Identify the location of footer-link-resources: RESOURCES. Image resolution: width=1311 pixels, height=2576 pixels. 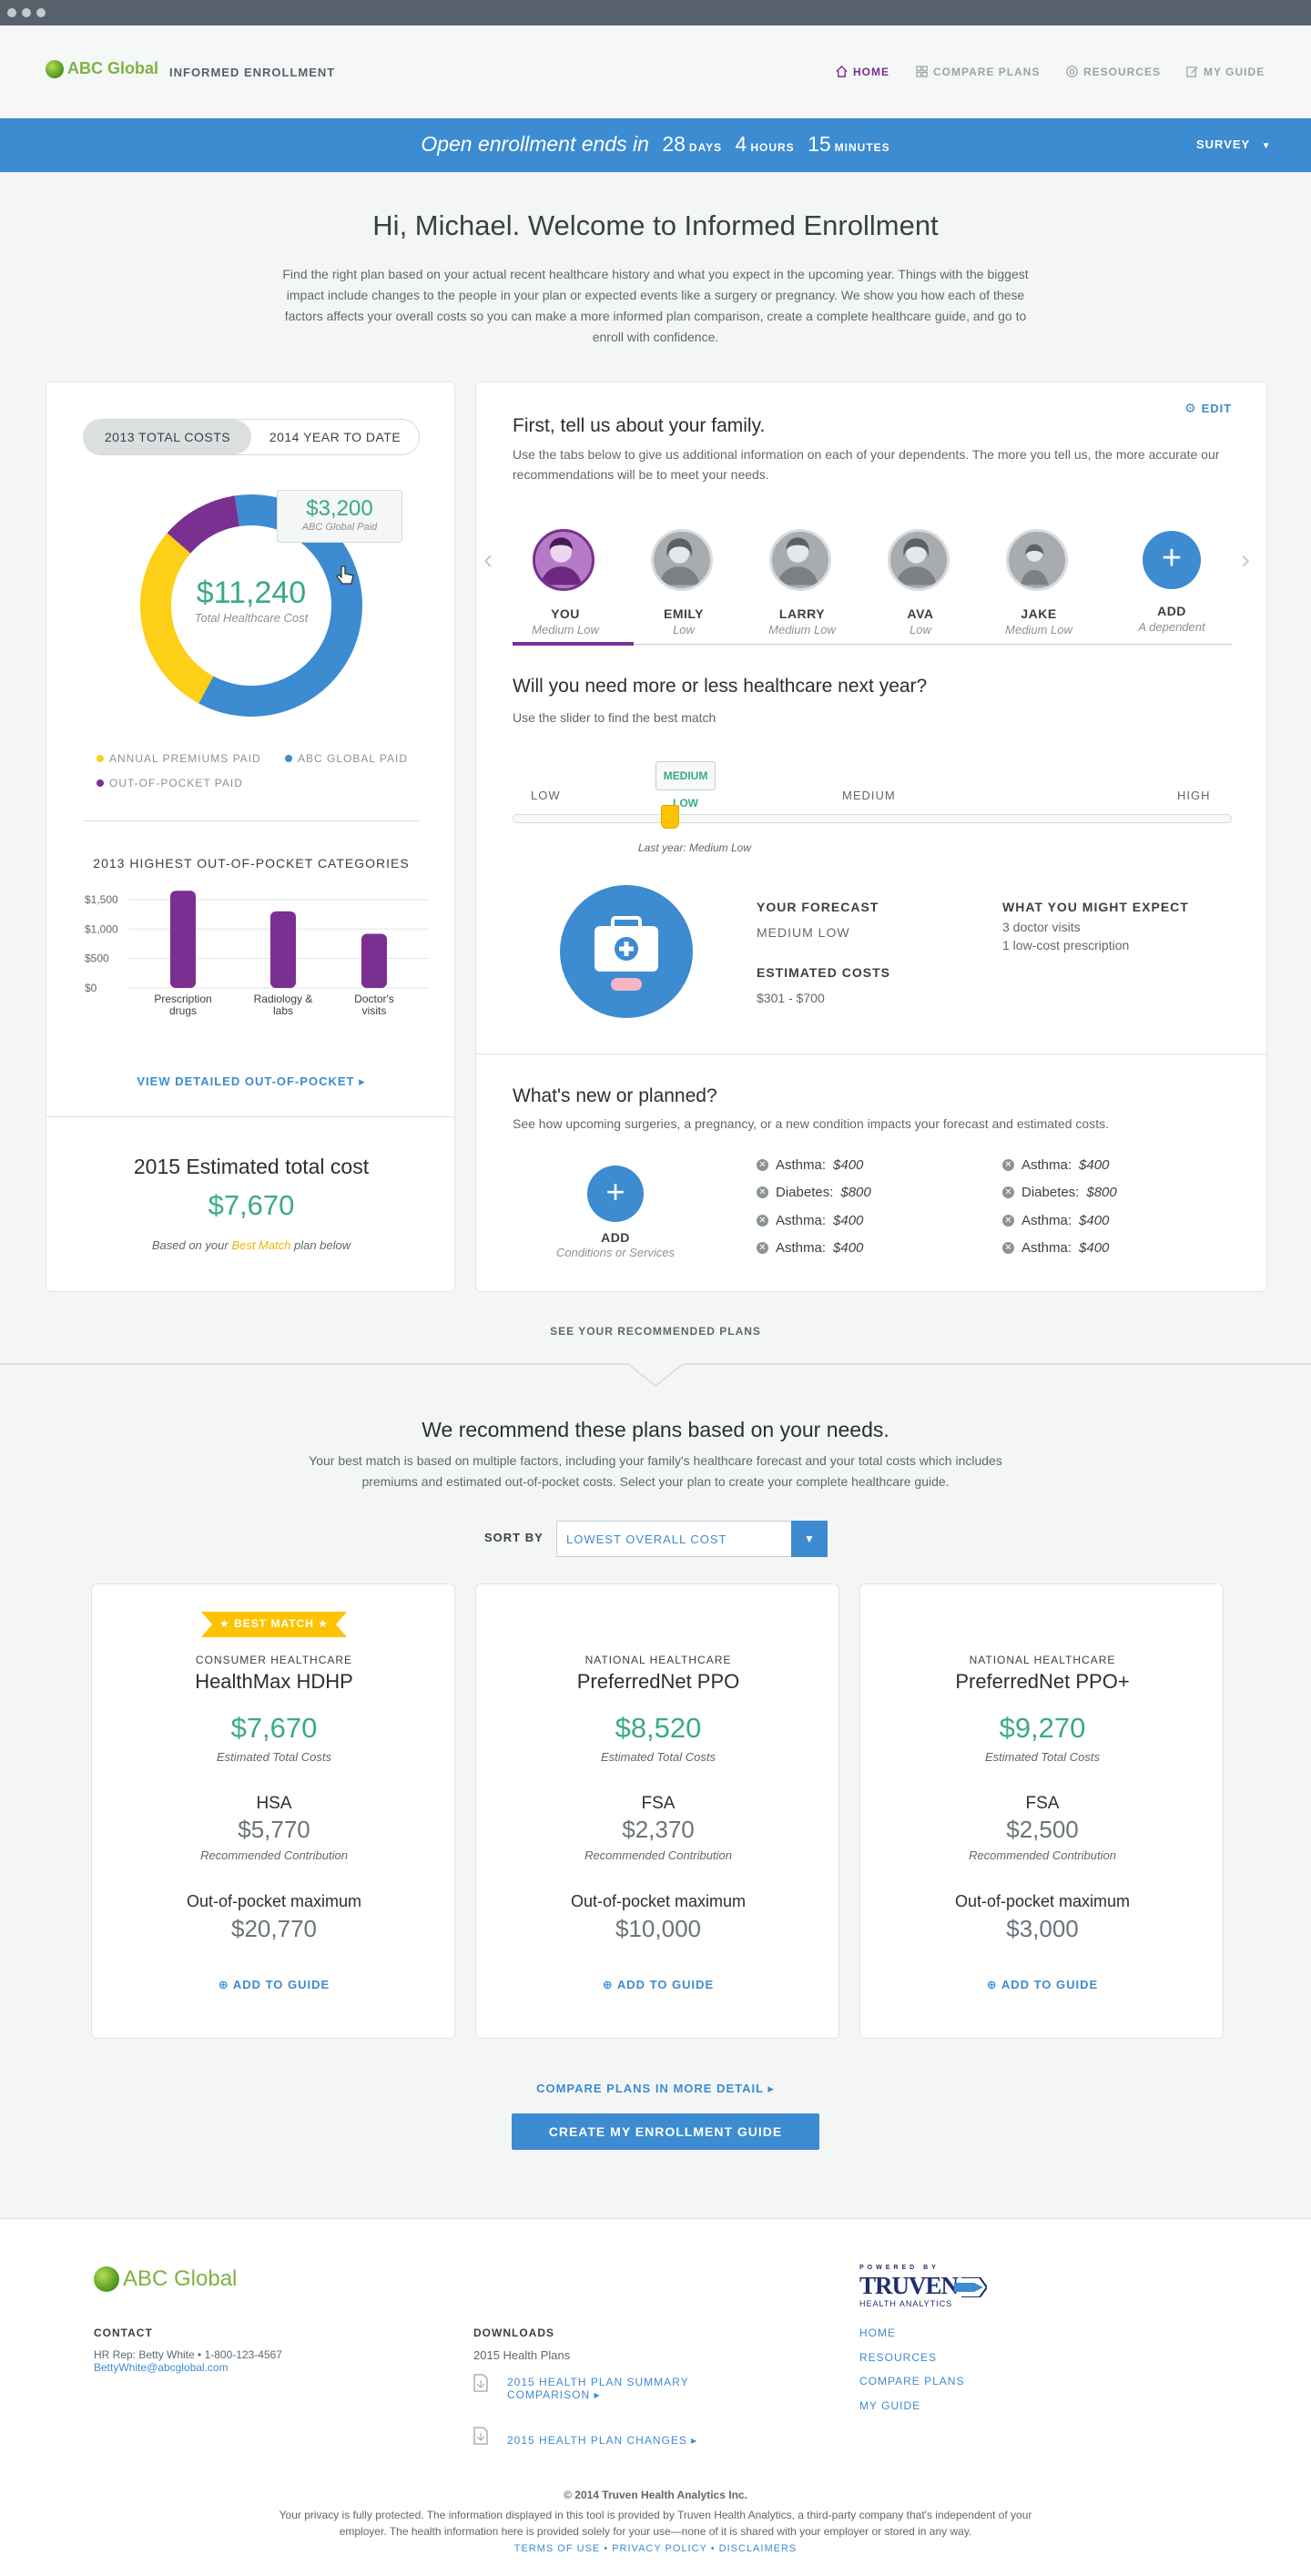
(898, 2357).